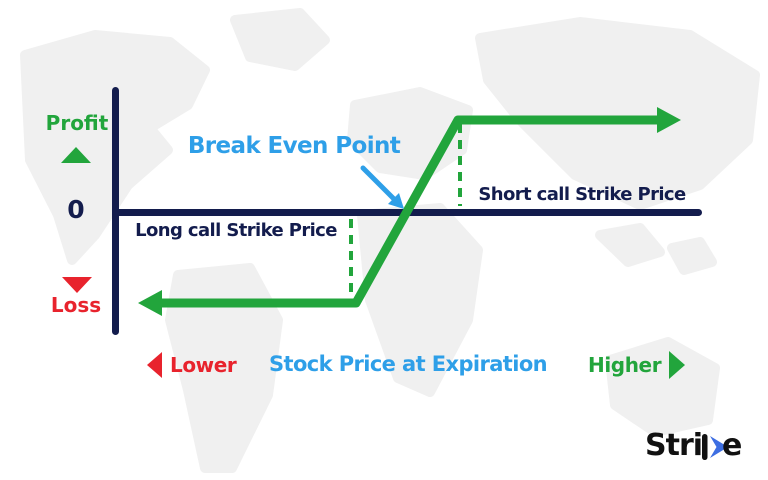 The width and height of the screenshot is (768, 480). Describe the element at coordinates (203, 365) in the screenshot. I see `lower-label: Lower` at that location.